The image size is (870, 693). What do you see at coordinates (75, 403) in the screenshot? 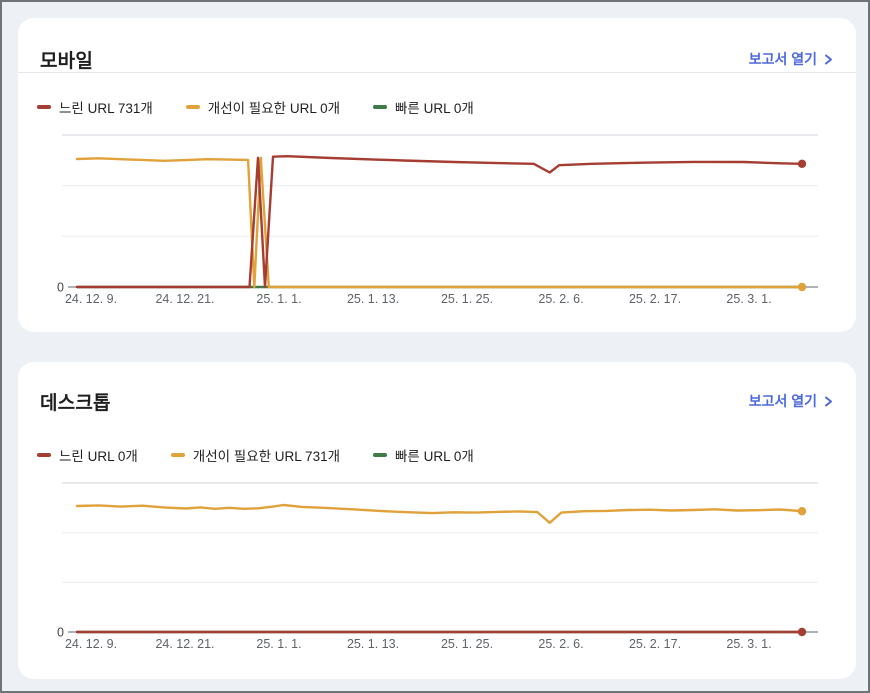
I see `card-title-desktop: 데스크톱` at bounding box center [75, 403].